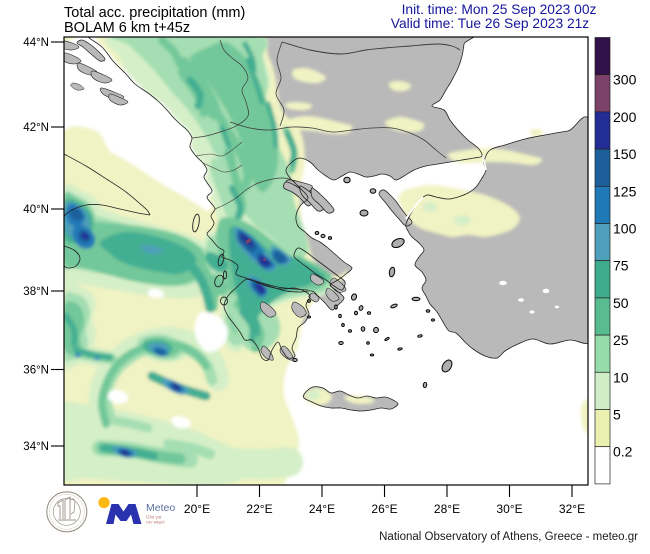 This screenshot has height=554, width=650. I want to click on svg-text: 36°N, so click(36, 371).